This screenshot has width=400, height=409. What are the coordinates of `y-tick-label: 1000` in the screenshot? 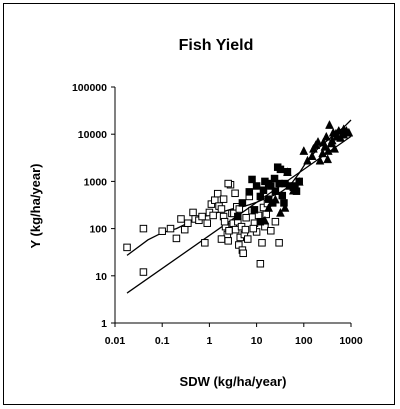 It's located at (96, 182).